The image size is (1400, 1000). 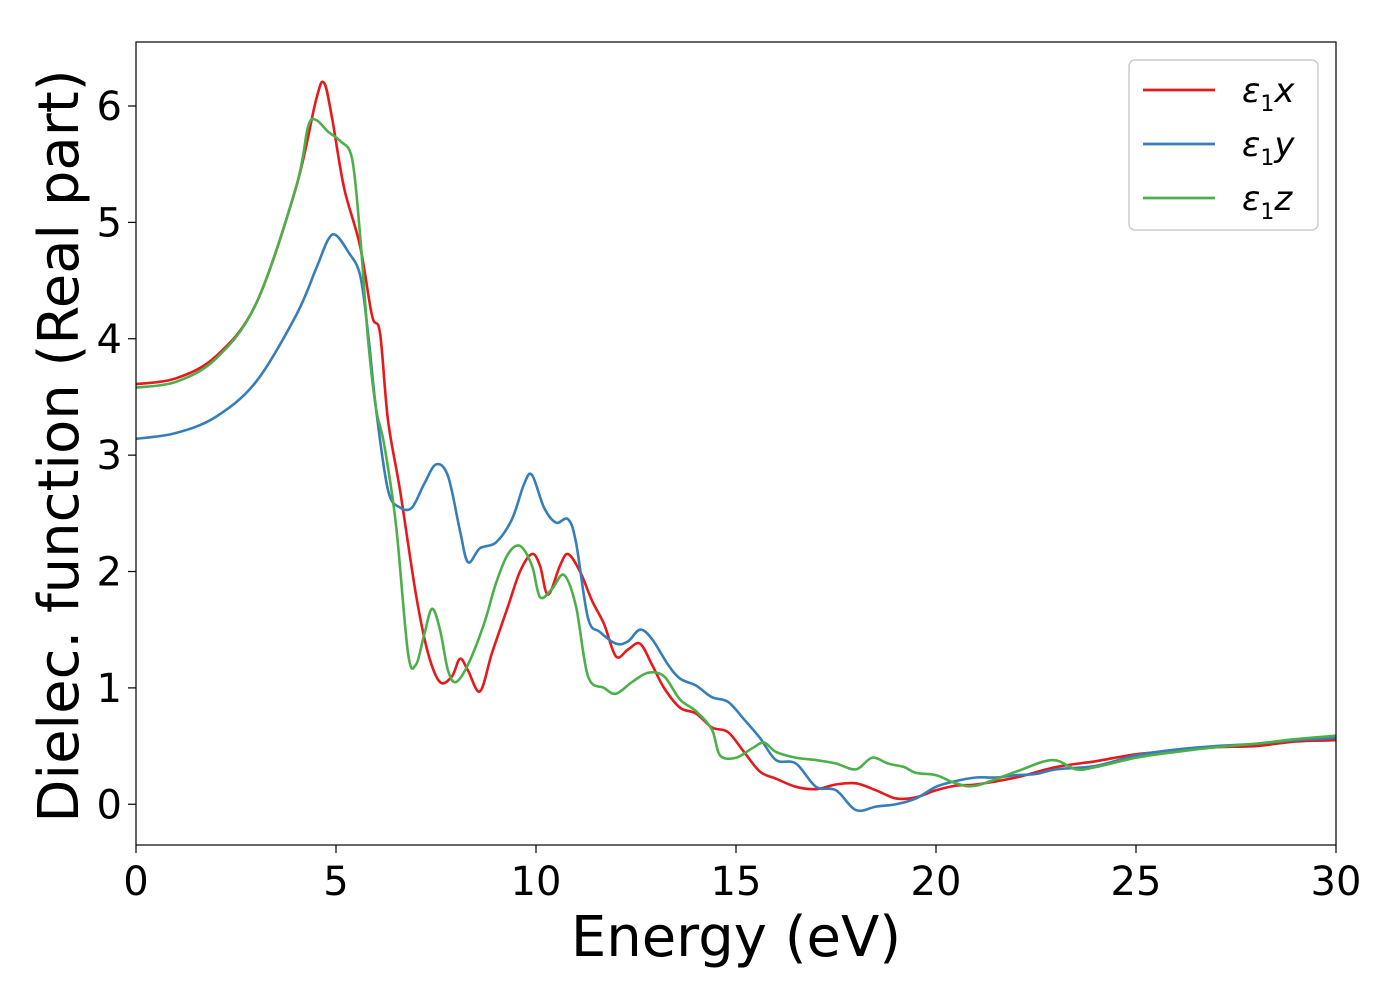 I want to click on x-tick-label: 0, so click(x=135, y=882).